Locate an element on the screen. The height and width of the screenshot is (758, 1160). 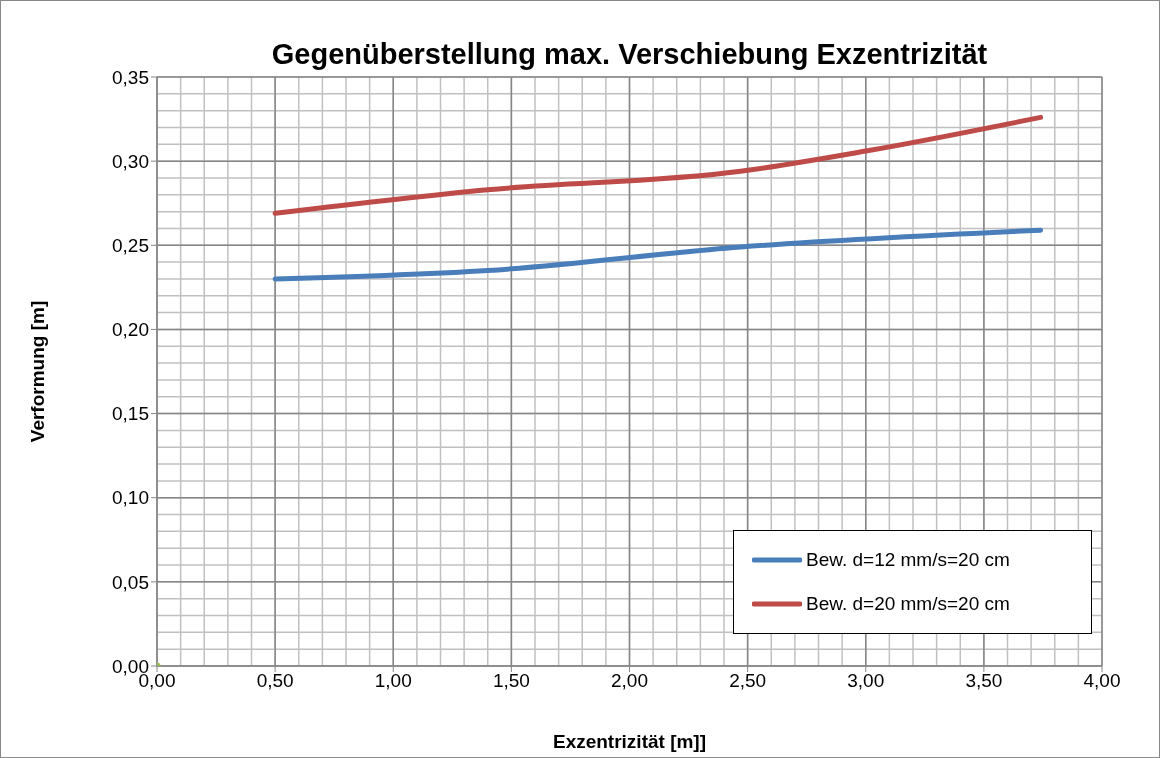
y-tick-label: 0,35 is located at coordinates (130, 77).